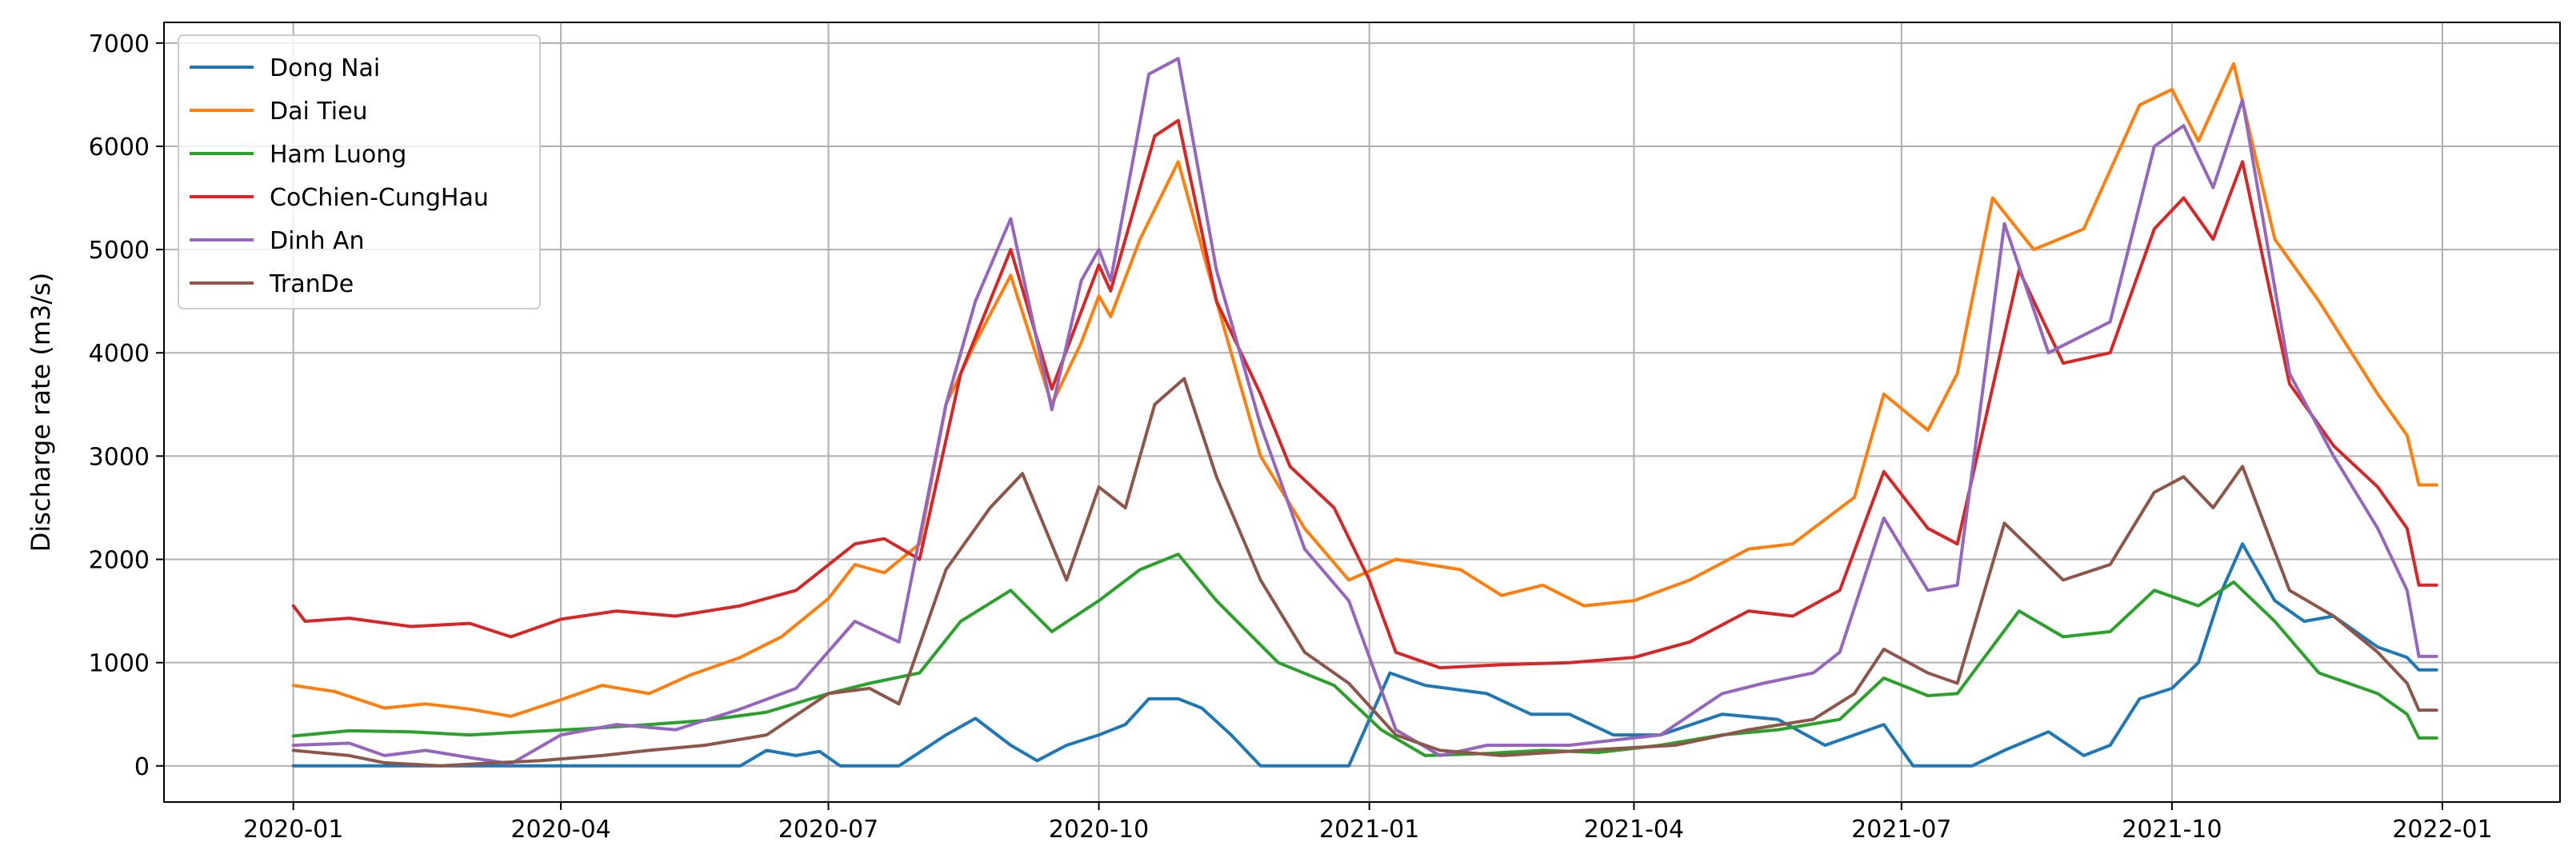  Describe the element at coordinates (325, 68) in the screenshot. I see `legend-label: Dong Nai` at that location.